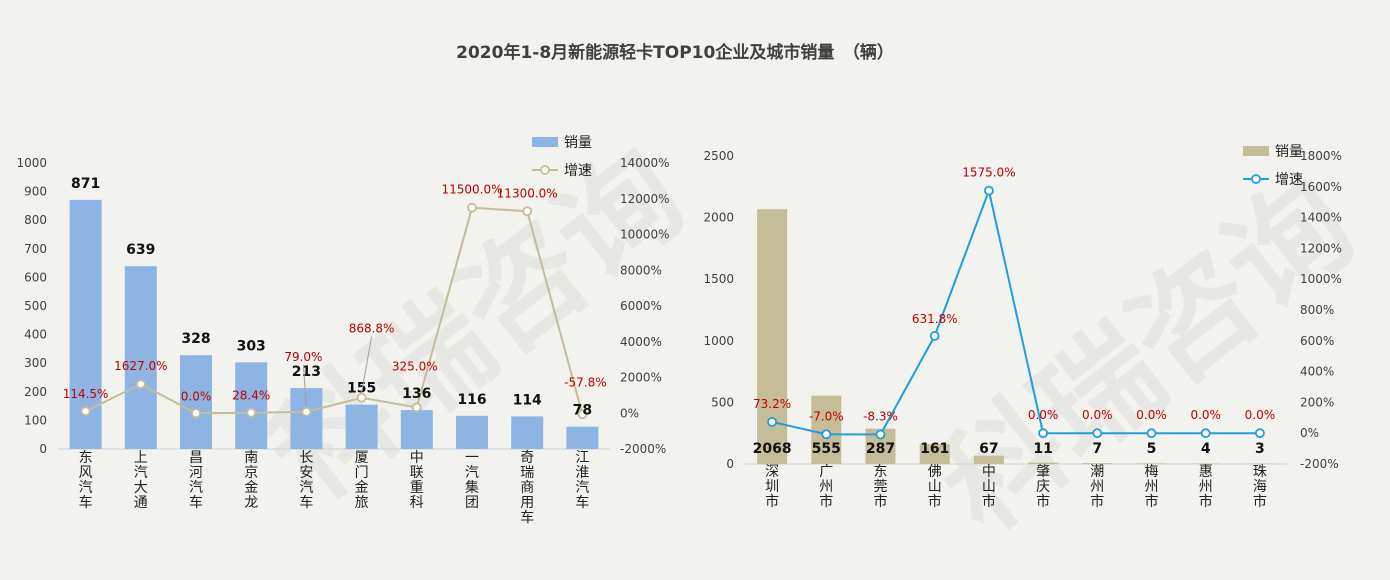 This screenshot has height=580, width=1390. Describe the element at coordinates (641, 270) in the screenshot. I see `right-axis-tick-label: 8000%` at that location.